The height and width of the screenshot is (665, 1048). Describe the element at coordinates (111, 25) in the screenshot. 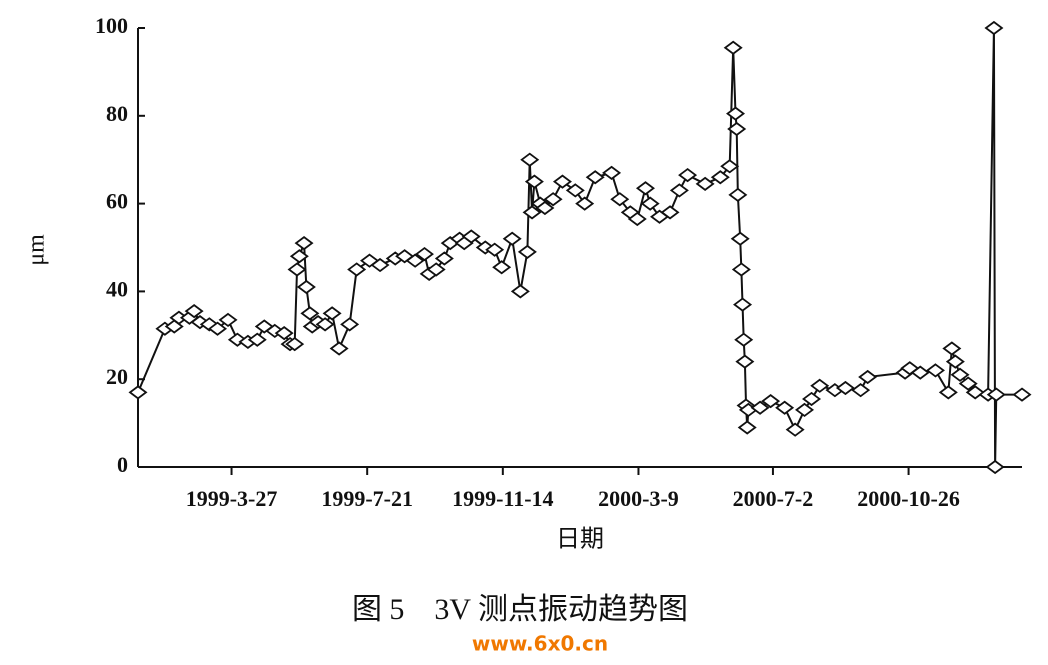

I see `y-tick-label: 100` at that location.